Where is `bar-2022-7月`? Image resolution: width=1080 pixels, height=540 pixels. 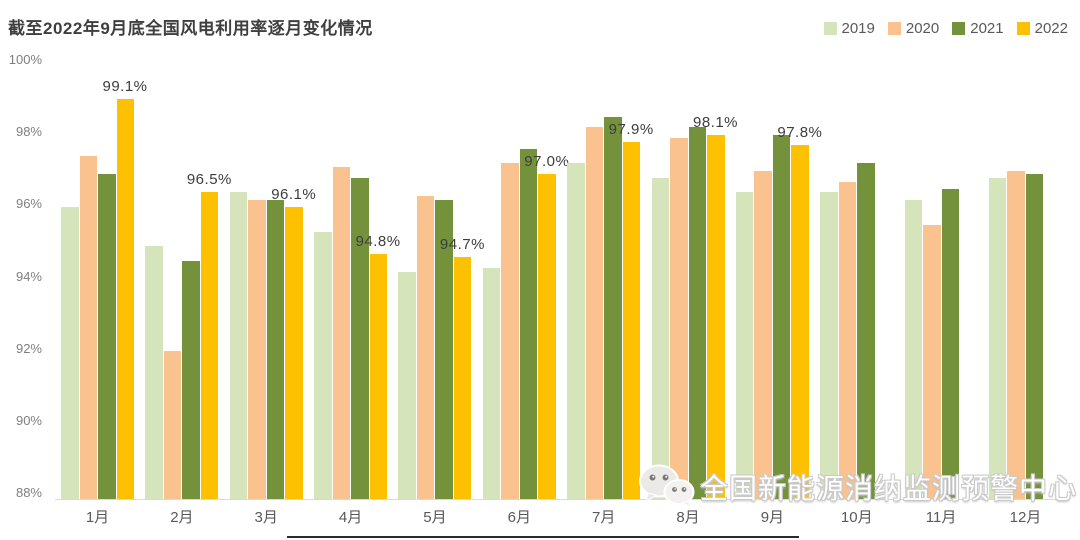
bar-2022-7月 is located at coordinates (631, 320).